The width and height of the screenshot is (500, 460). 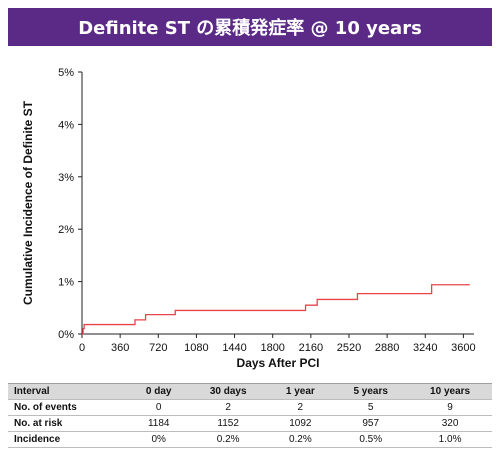 I want to click on risk-table-row-at-risk: No. at risk 1184 1152 1092 957 320, so click(x=250, y=423).